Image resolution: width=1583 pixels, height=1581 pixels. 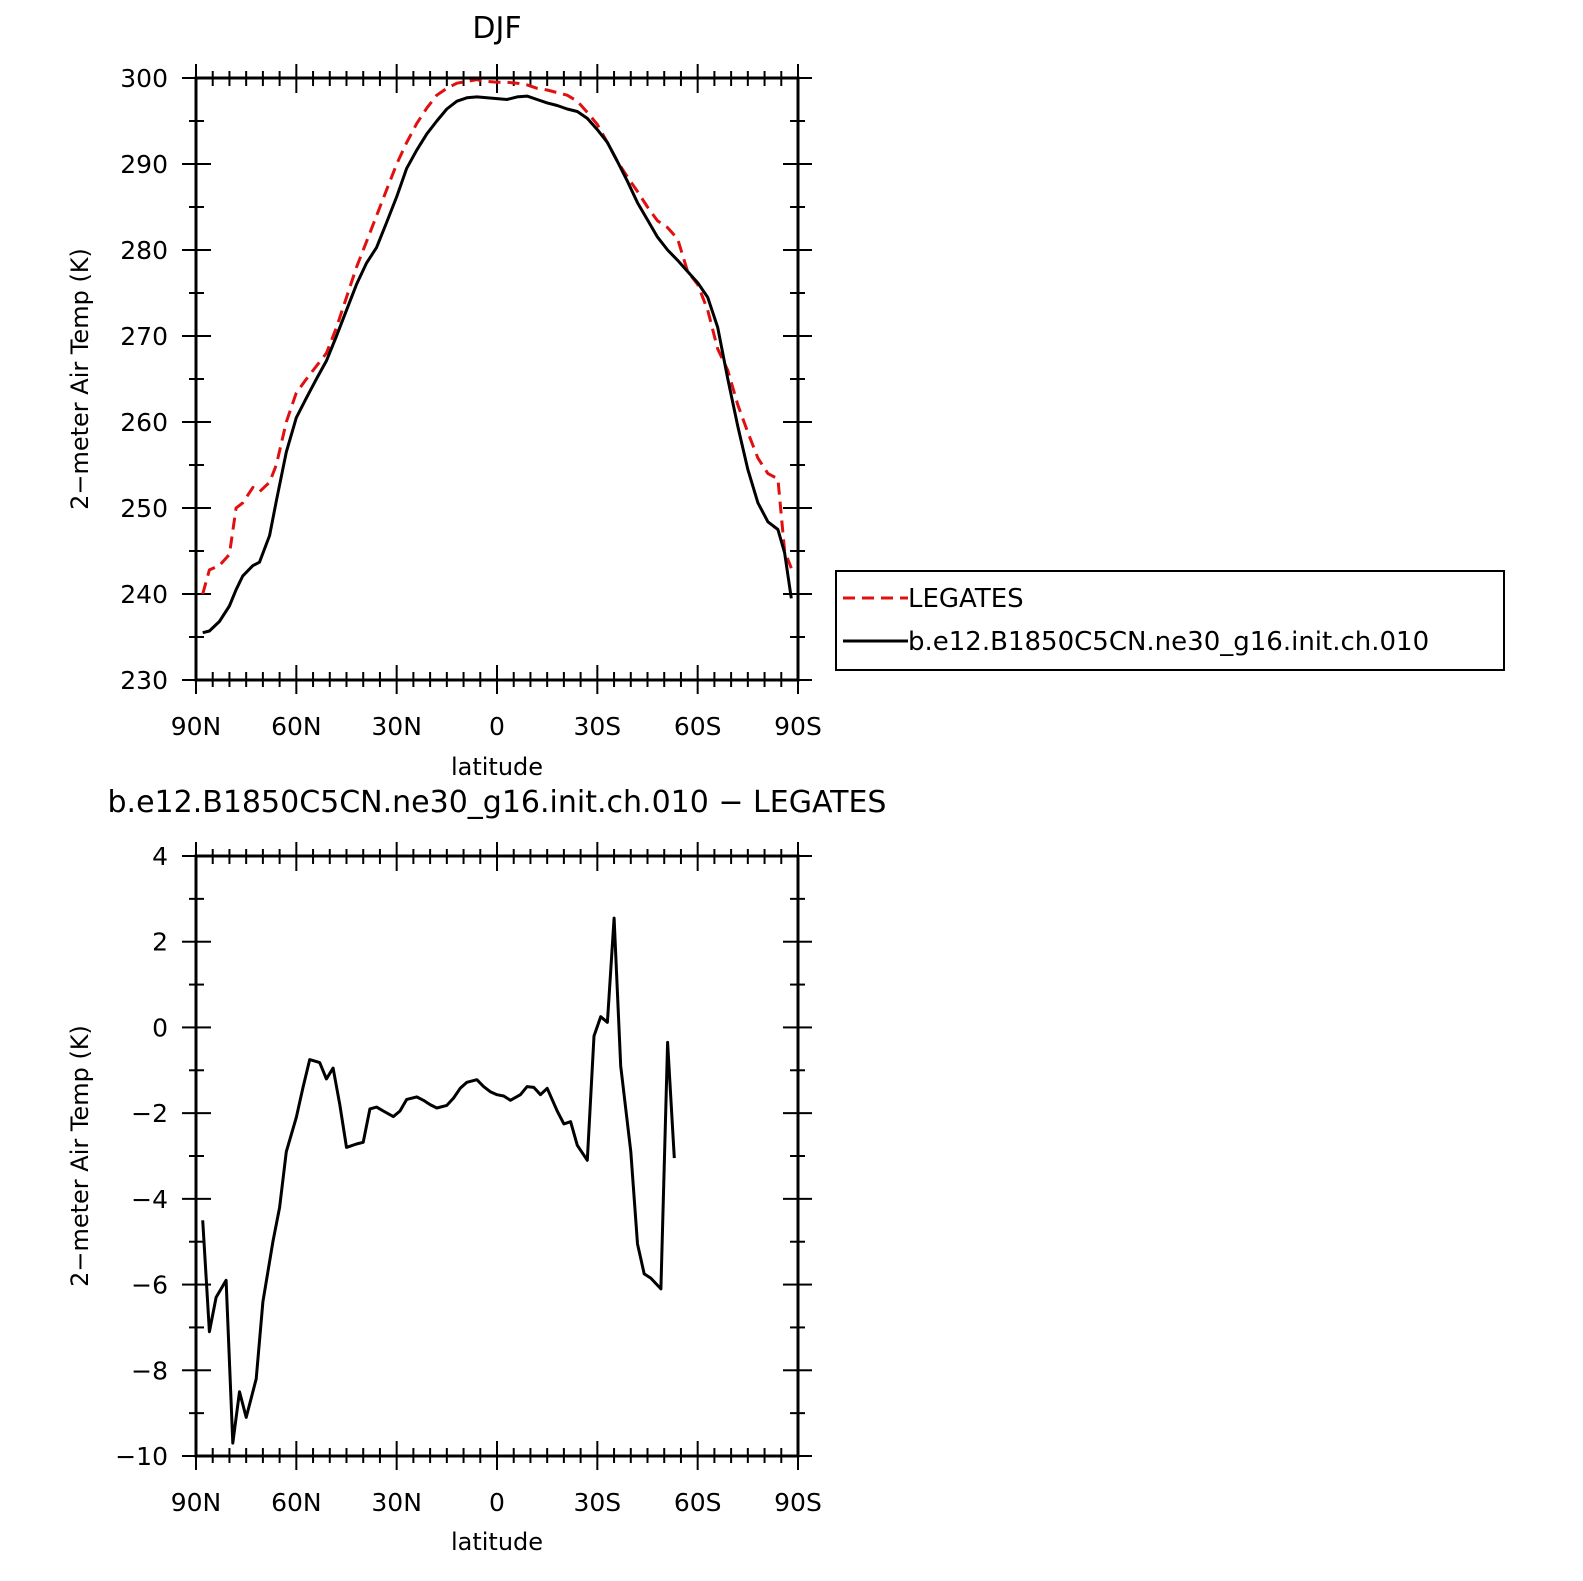 What do you see at coordinates (698, 726) in the screenshot?
I see `top-xtick-label: 60S` at bounding box center [698, 726].